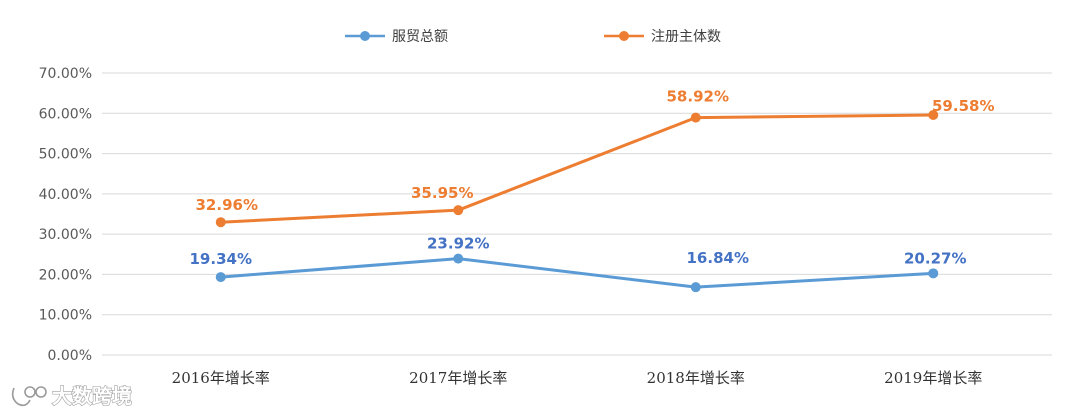 This screenshot has width=1080, height=416. What do you see at coordinates (65, 74) in the screenshot?
I see `y-tick-label: 70.00%` at bounding box center [65, 74].